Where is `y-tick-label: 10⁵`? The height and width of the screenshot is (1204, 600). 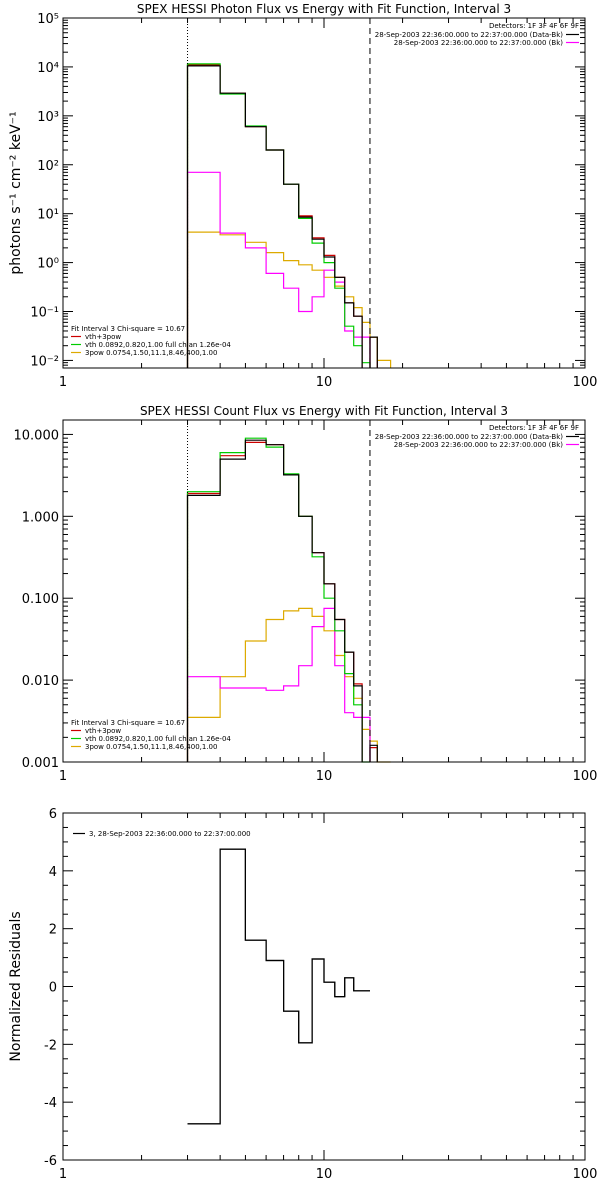
y-tick-label: 10⁵ is located at coordinates (48, 19).